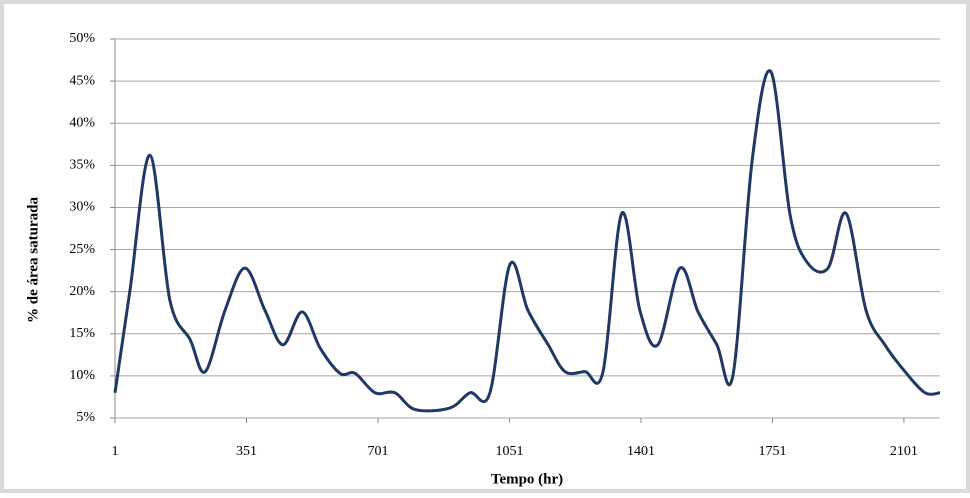  What do you see at coordinates (85, 417) in the screenshot?
I see `y-tick-label: 5%` at bounding box center [85, 417].